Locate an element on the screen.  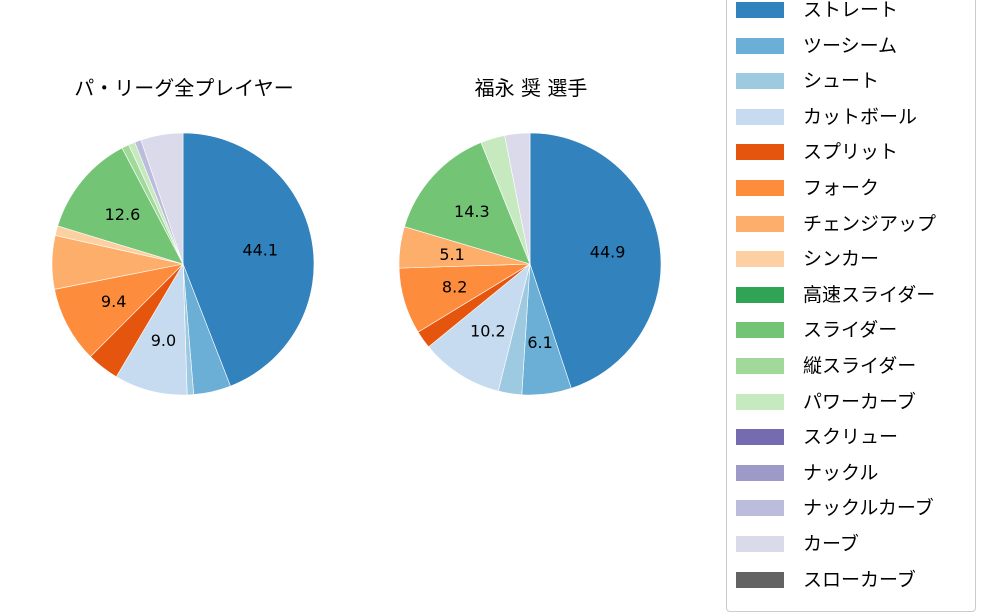
pie-player: 44.9 6.1 10.2 8.2 5.1 14.3 is located at coordinates (530, 264).